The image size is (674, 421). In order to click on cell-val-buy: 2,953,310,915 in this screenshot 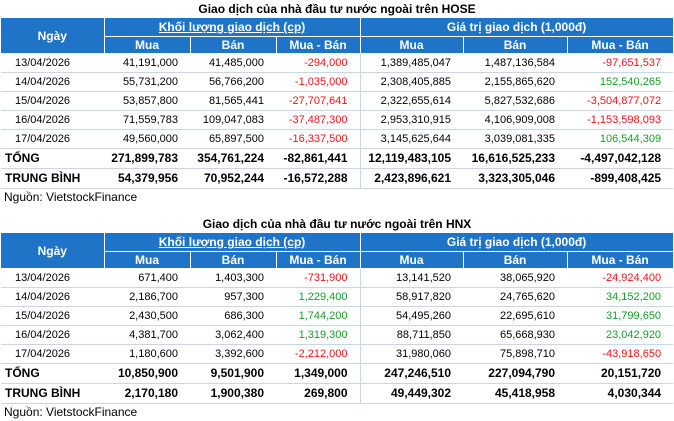, I will do `click(412, 120)`.